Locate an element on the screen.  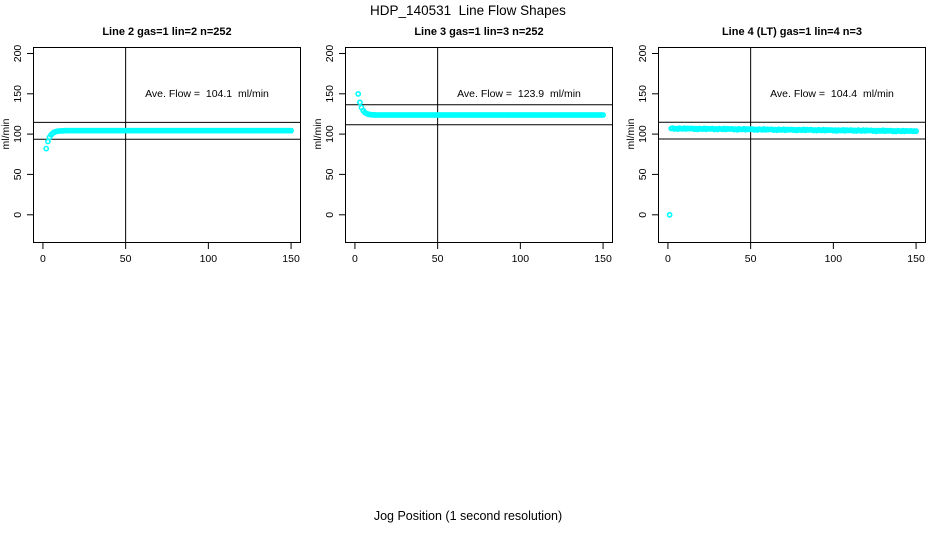
ave-flow-annotation: Ave. Flow = 104.4 ml/min is located at coordinates (832, 94).